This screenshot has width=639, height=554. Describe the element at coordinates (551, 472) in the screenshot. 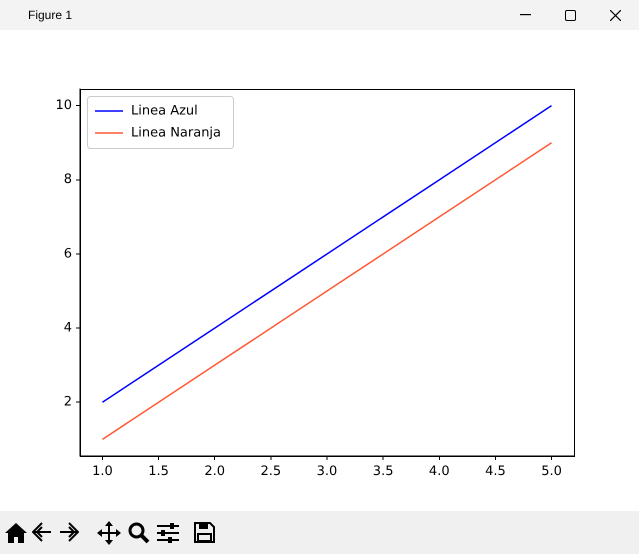

I see `x-tick-label: 5.0` at that location.